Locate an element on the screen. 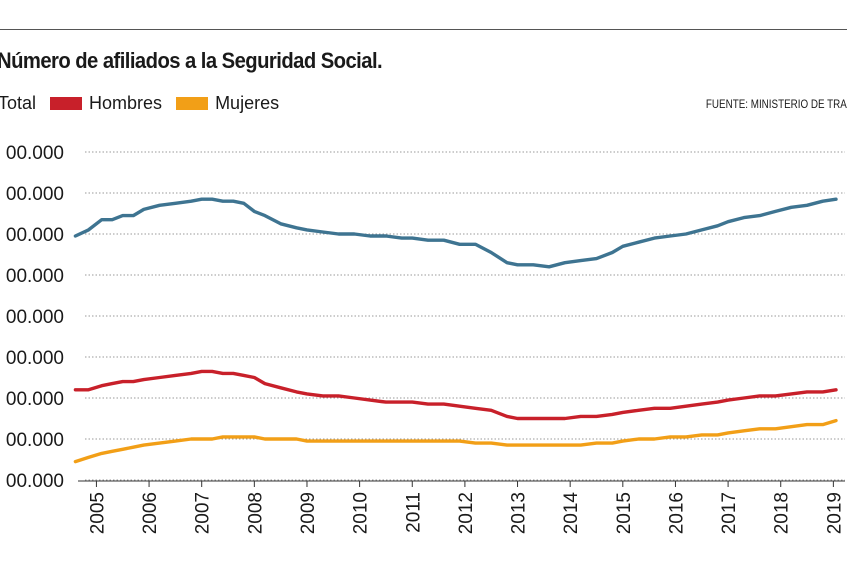 This screenshot has width=847, height=564. x-tick-label: 2013 is located at coordinates (519, 513).